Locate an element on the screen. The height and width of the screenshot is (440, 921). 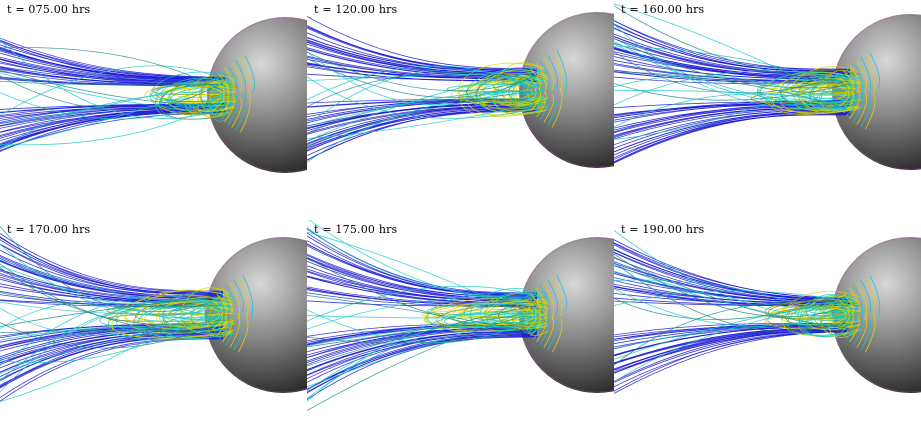
time-label-2: t = 120.00 hrs is located at coordinates (356, 9).